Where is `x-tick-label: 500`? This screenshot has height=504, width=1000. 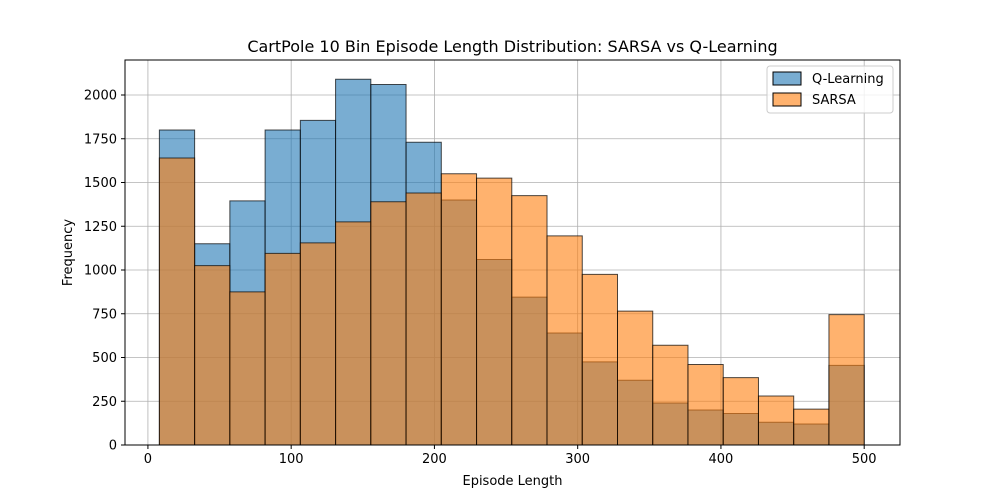
x-tick-label: 500 is located at coordinates (864, 459).